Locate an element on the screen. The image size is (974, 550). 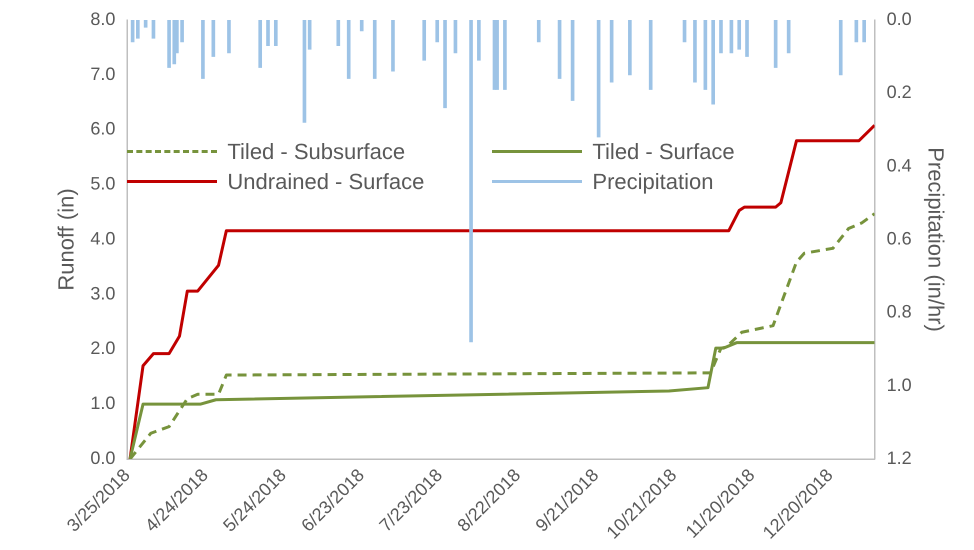
y2-tick-label: 0.2 is located at coordinates (899, 92).